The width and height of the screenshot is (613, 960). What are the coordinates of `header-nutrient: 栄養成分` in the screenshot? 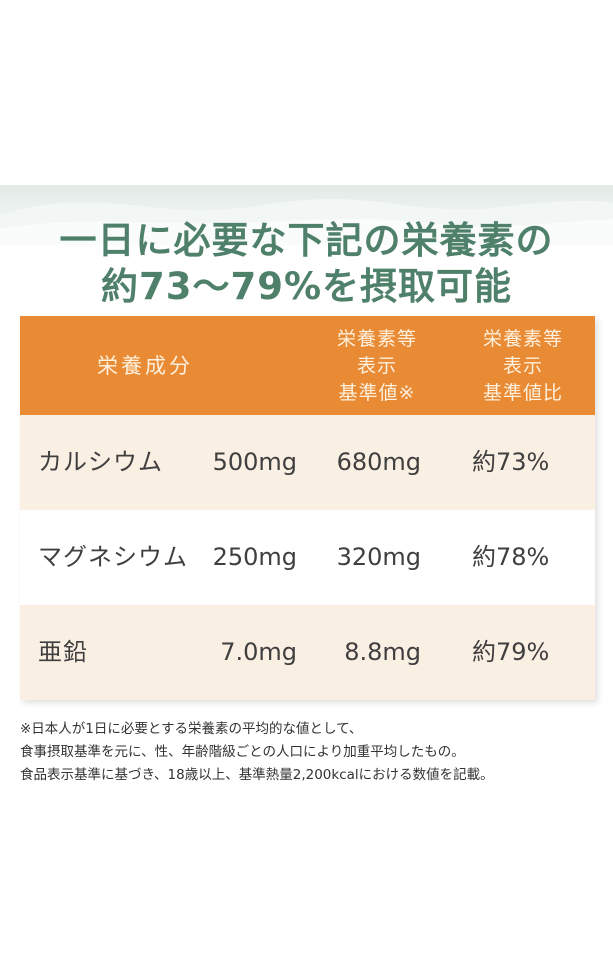 It's located at (145, 366).